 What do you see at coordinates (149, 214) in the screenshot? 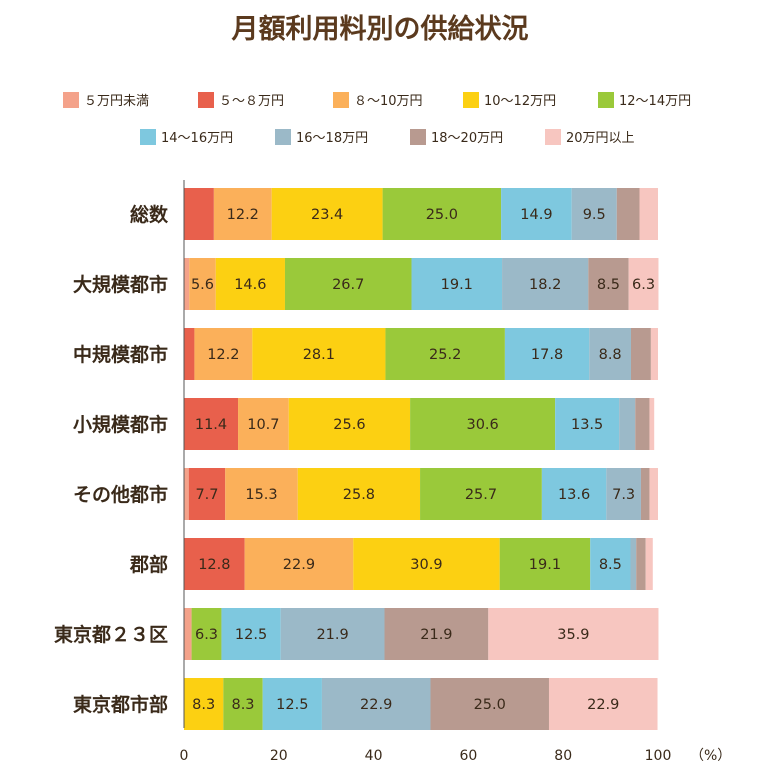
I see `category-label: 総数` at bounding box center [149, 214].